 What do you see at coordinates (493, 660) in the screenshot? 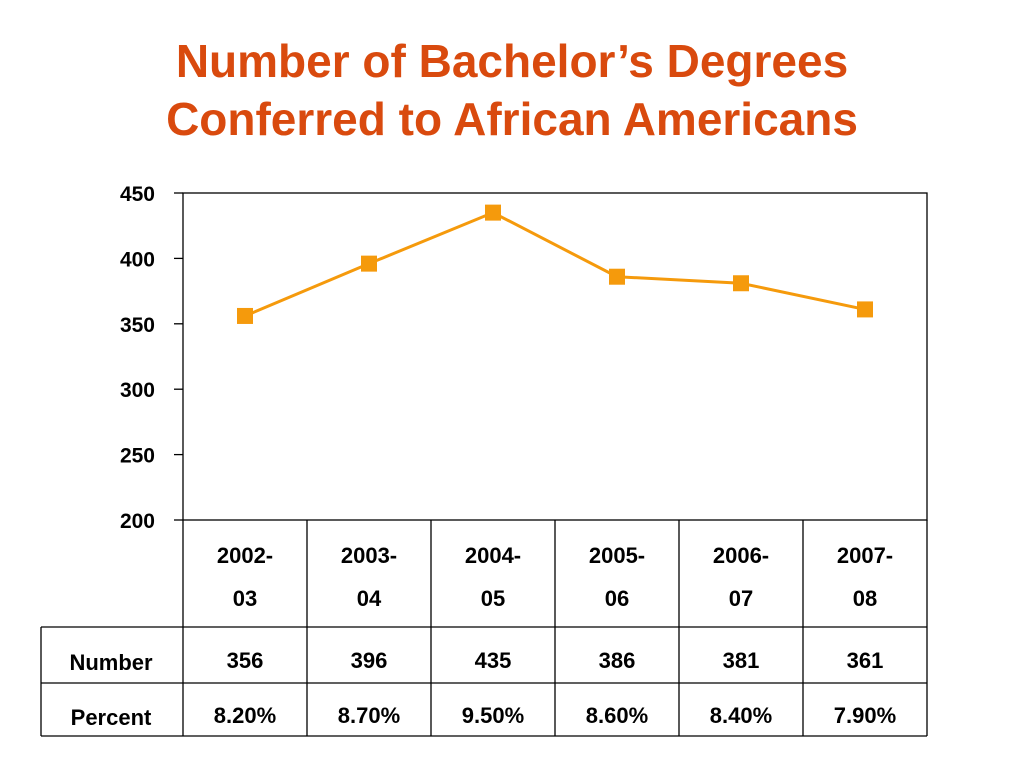
I see `table-cell-value: 435` at bounding box center [493, 660].